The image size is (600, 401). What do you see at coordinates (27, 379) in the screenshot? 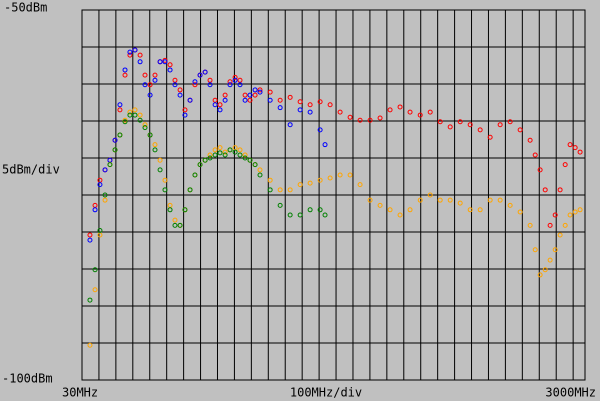
I see `y-bottom-label: -100dBm` at bounding box center [27, 379].